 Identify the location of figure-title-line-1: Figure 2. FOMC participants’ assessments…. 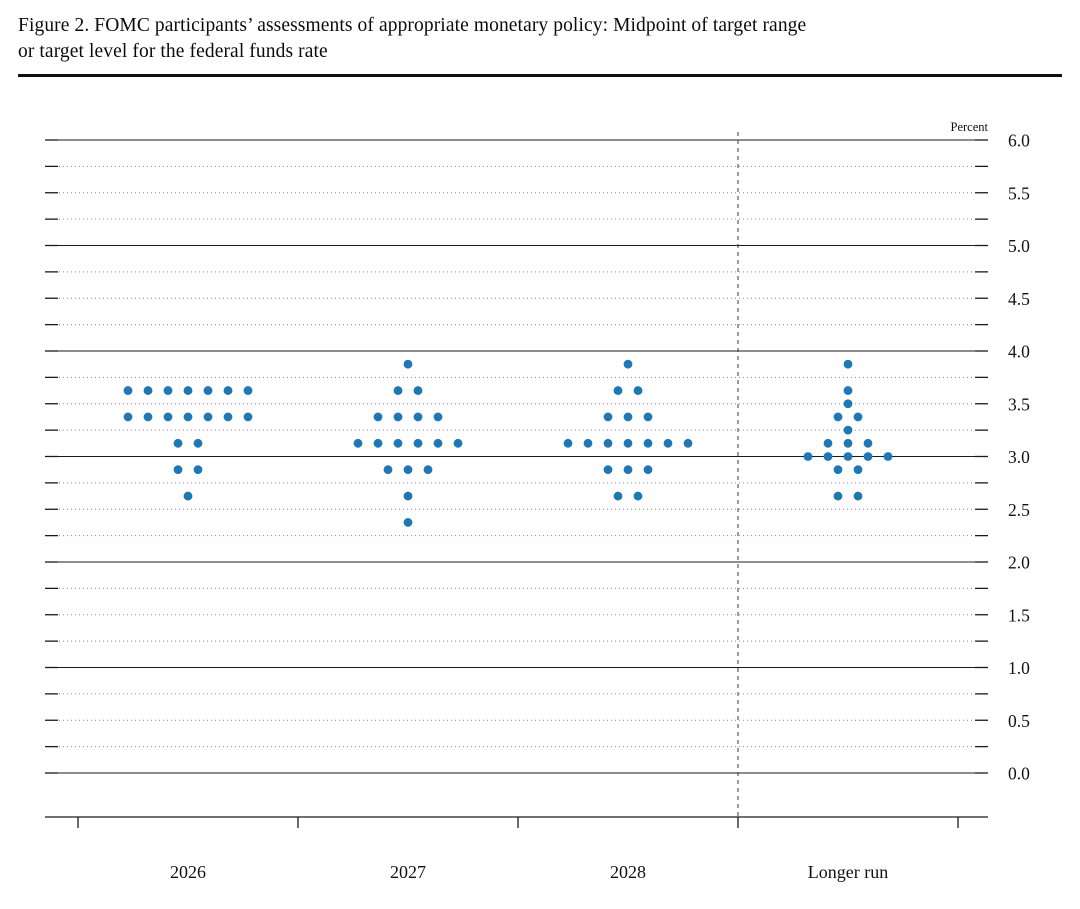
(412, 25).